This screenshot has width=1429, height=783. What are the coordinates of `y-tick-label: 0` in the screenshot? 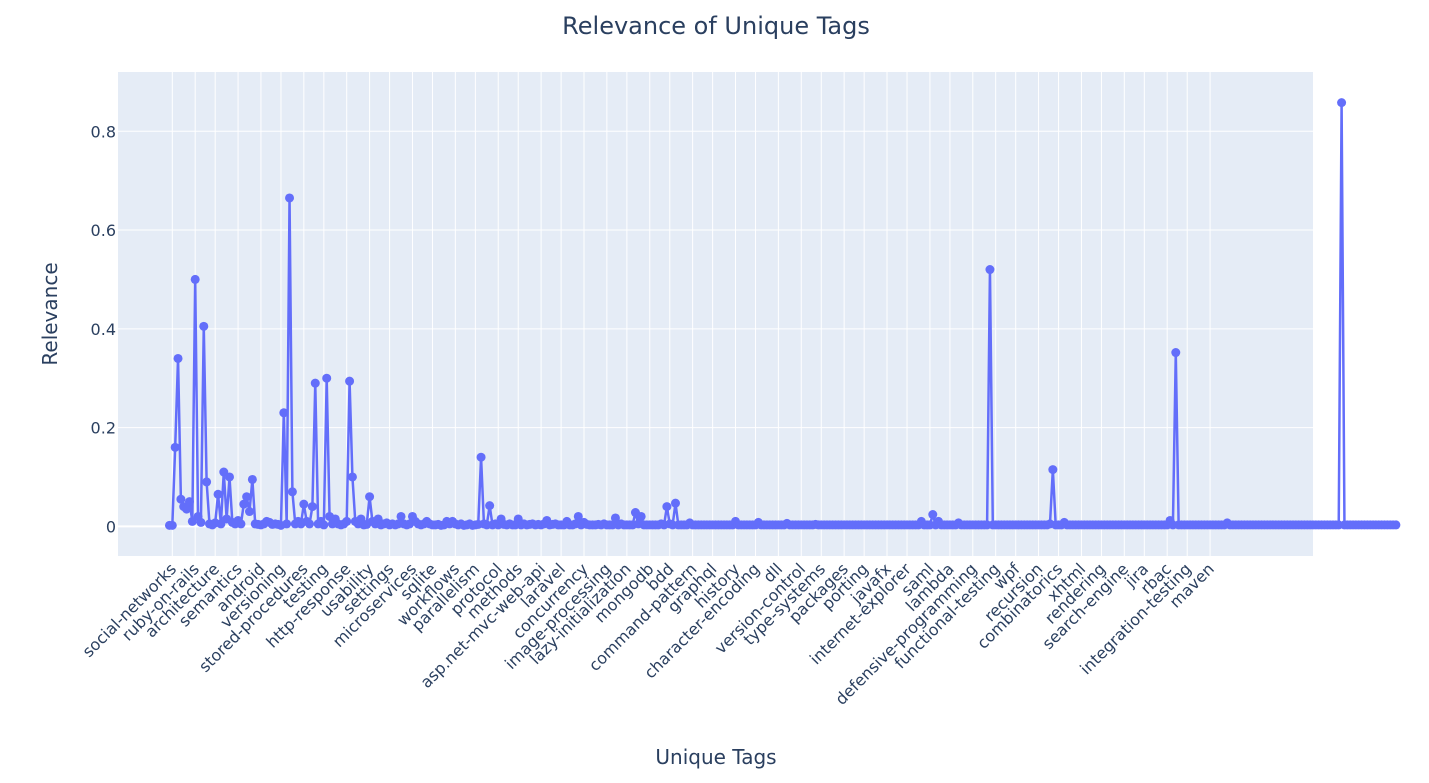 It's located at (111, 526).